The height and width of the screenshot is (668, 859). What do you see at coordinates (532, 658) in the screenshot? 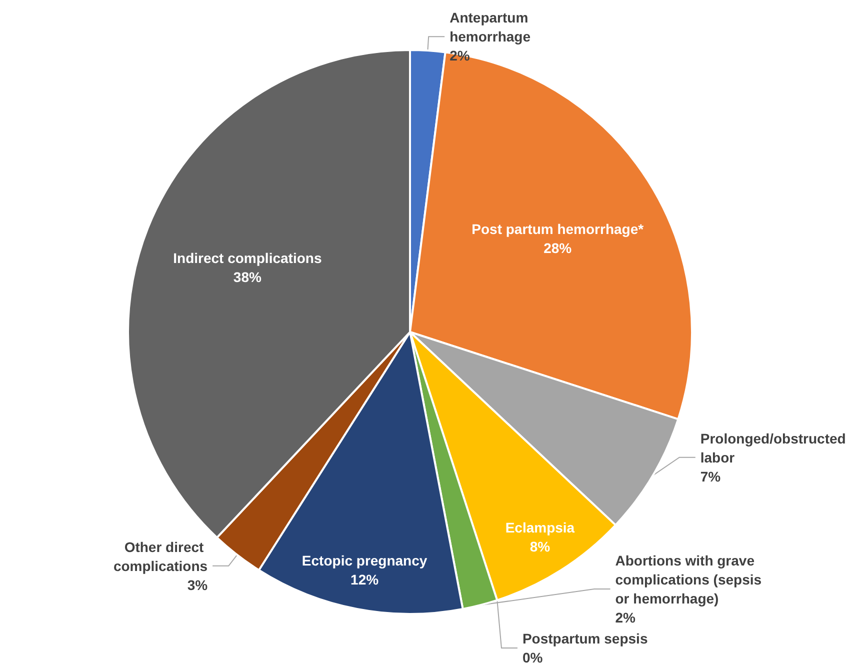
I see `text: 0%` at bounding box center [532, 658].